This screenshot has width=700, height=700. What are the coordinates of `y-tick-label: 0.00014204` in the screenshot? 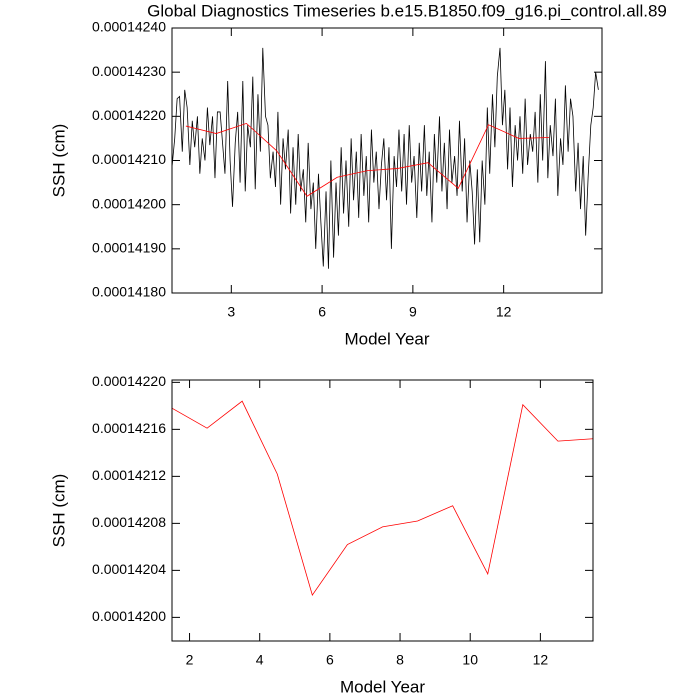 It's located at (129, 569).